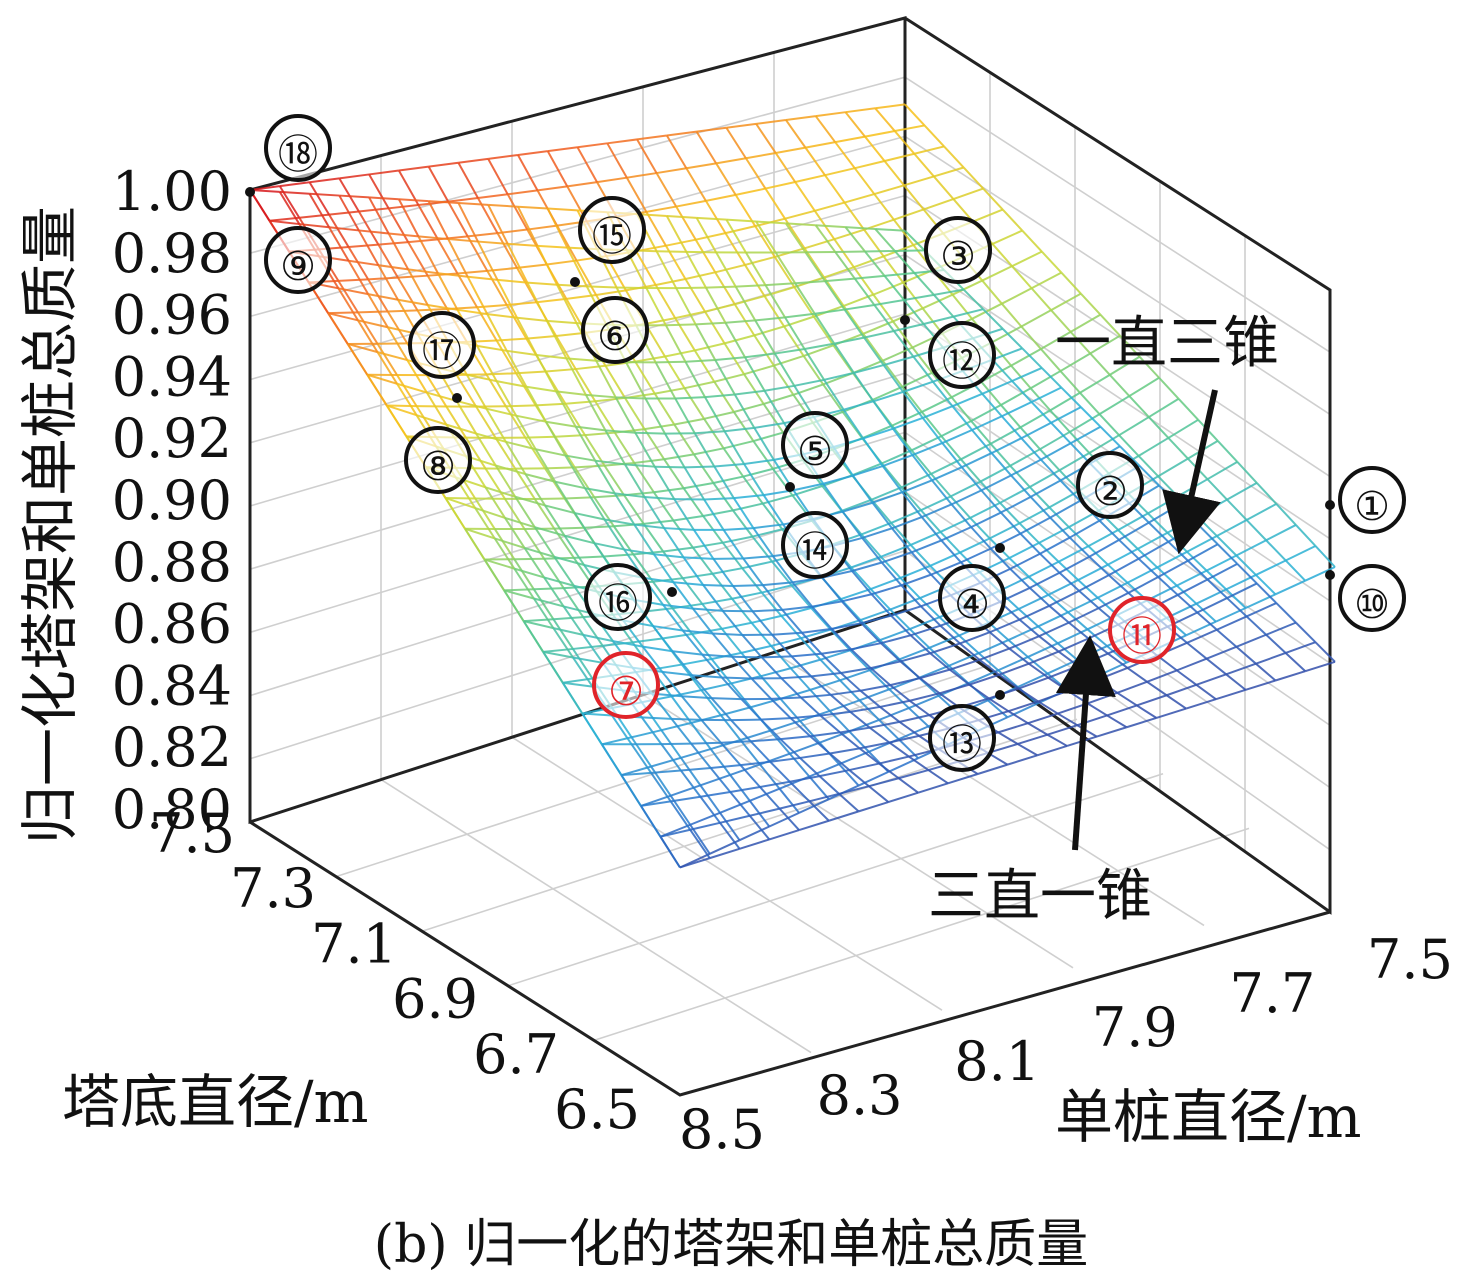  What do you see at coordinates (597, 1109) in the screenshot?
I see `x-tick-label: 6.5` at bounding box center [597, 1109].